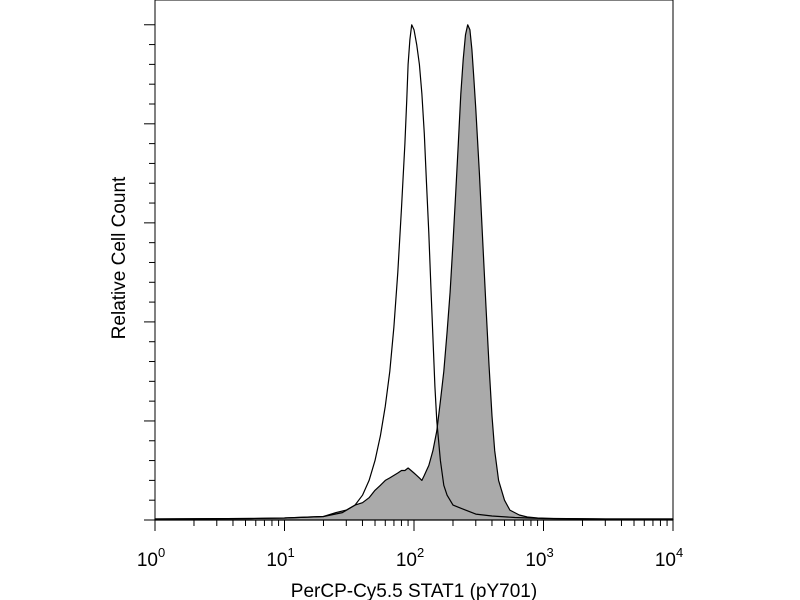 Image resolution: width=800 pixels, height=600 pixels. Describe the element at coordinates (410, 558) in the screenshot. I see `x-tick-label: 10²` at that location.